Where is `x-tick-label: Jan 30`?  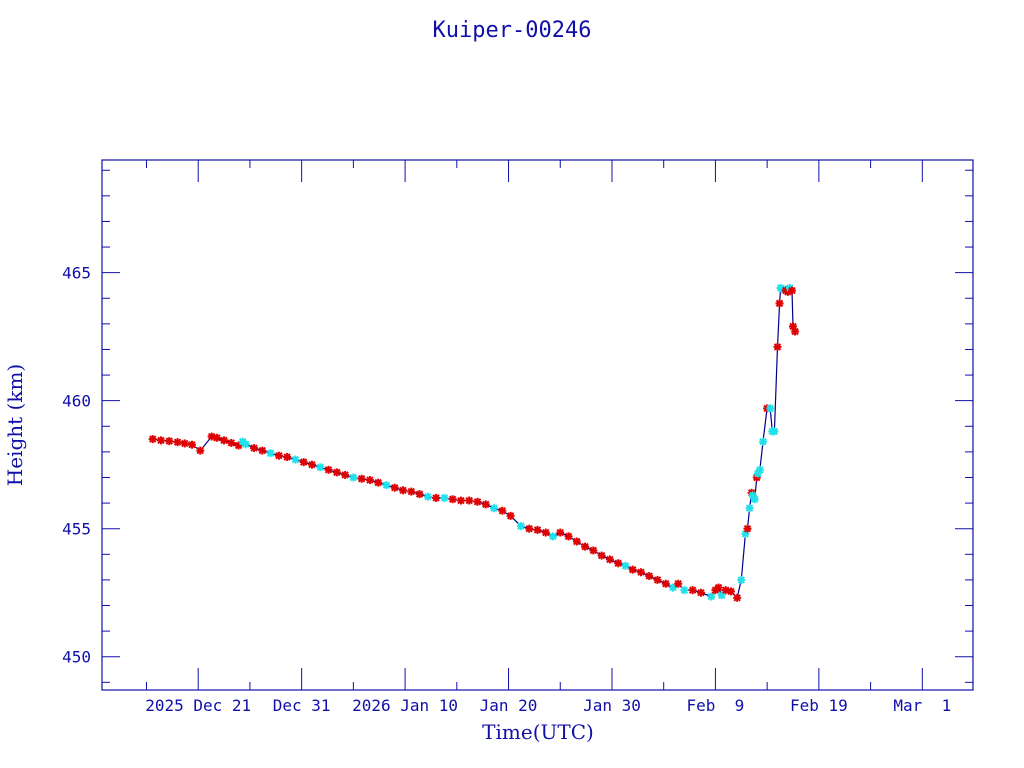
x-tick-label: Jan 30 is located at coordinates (612, 705).